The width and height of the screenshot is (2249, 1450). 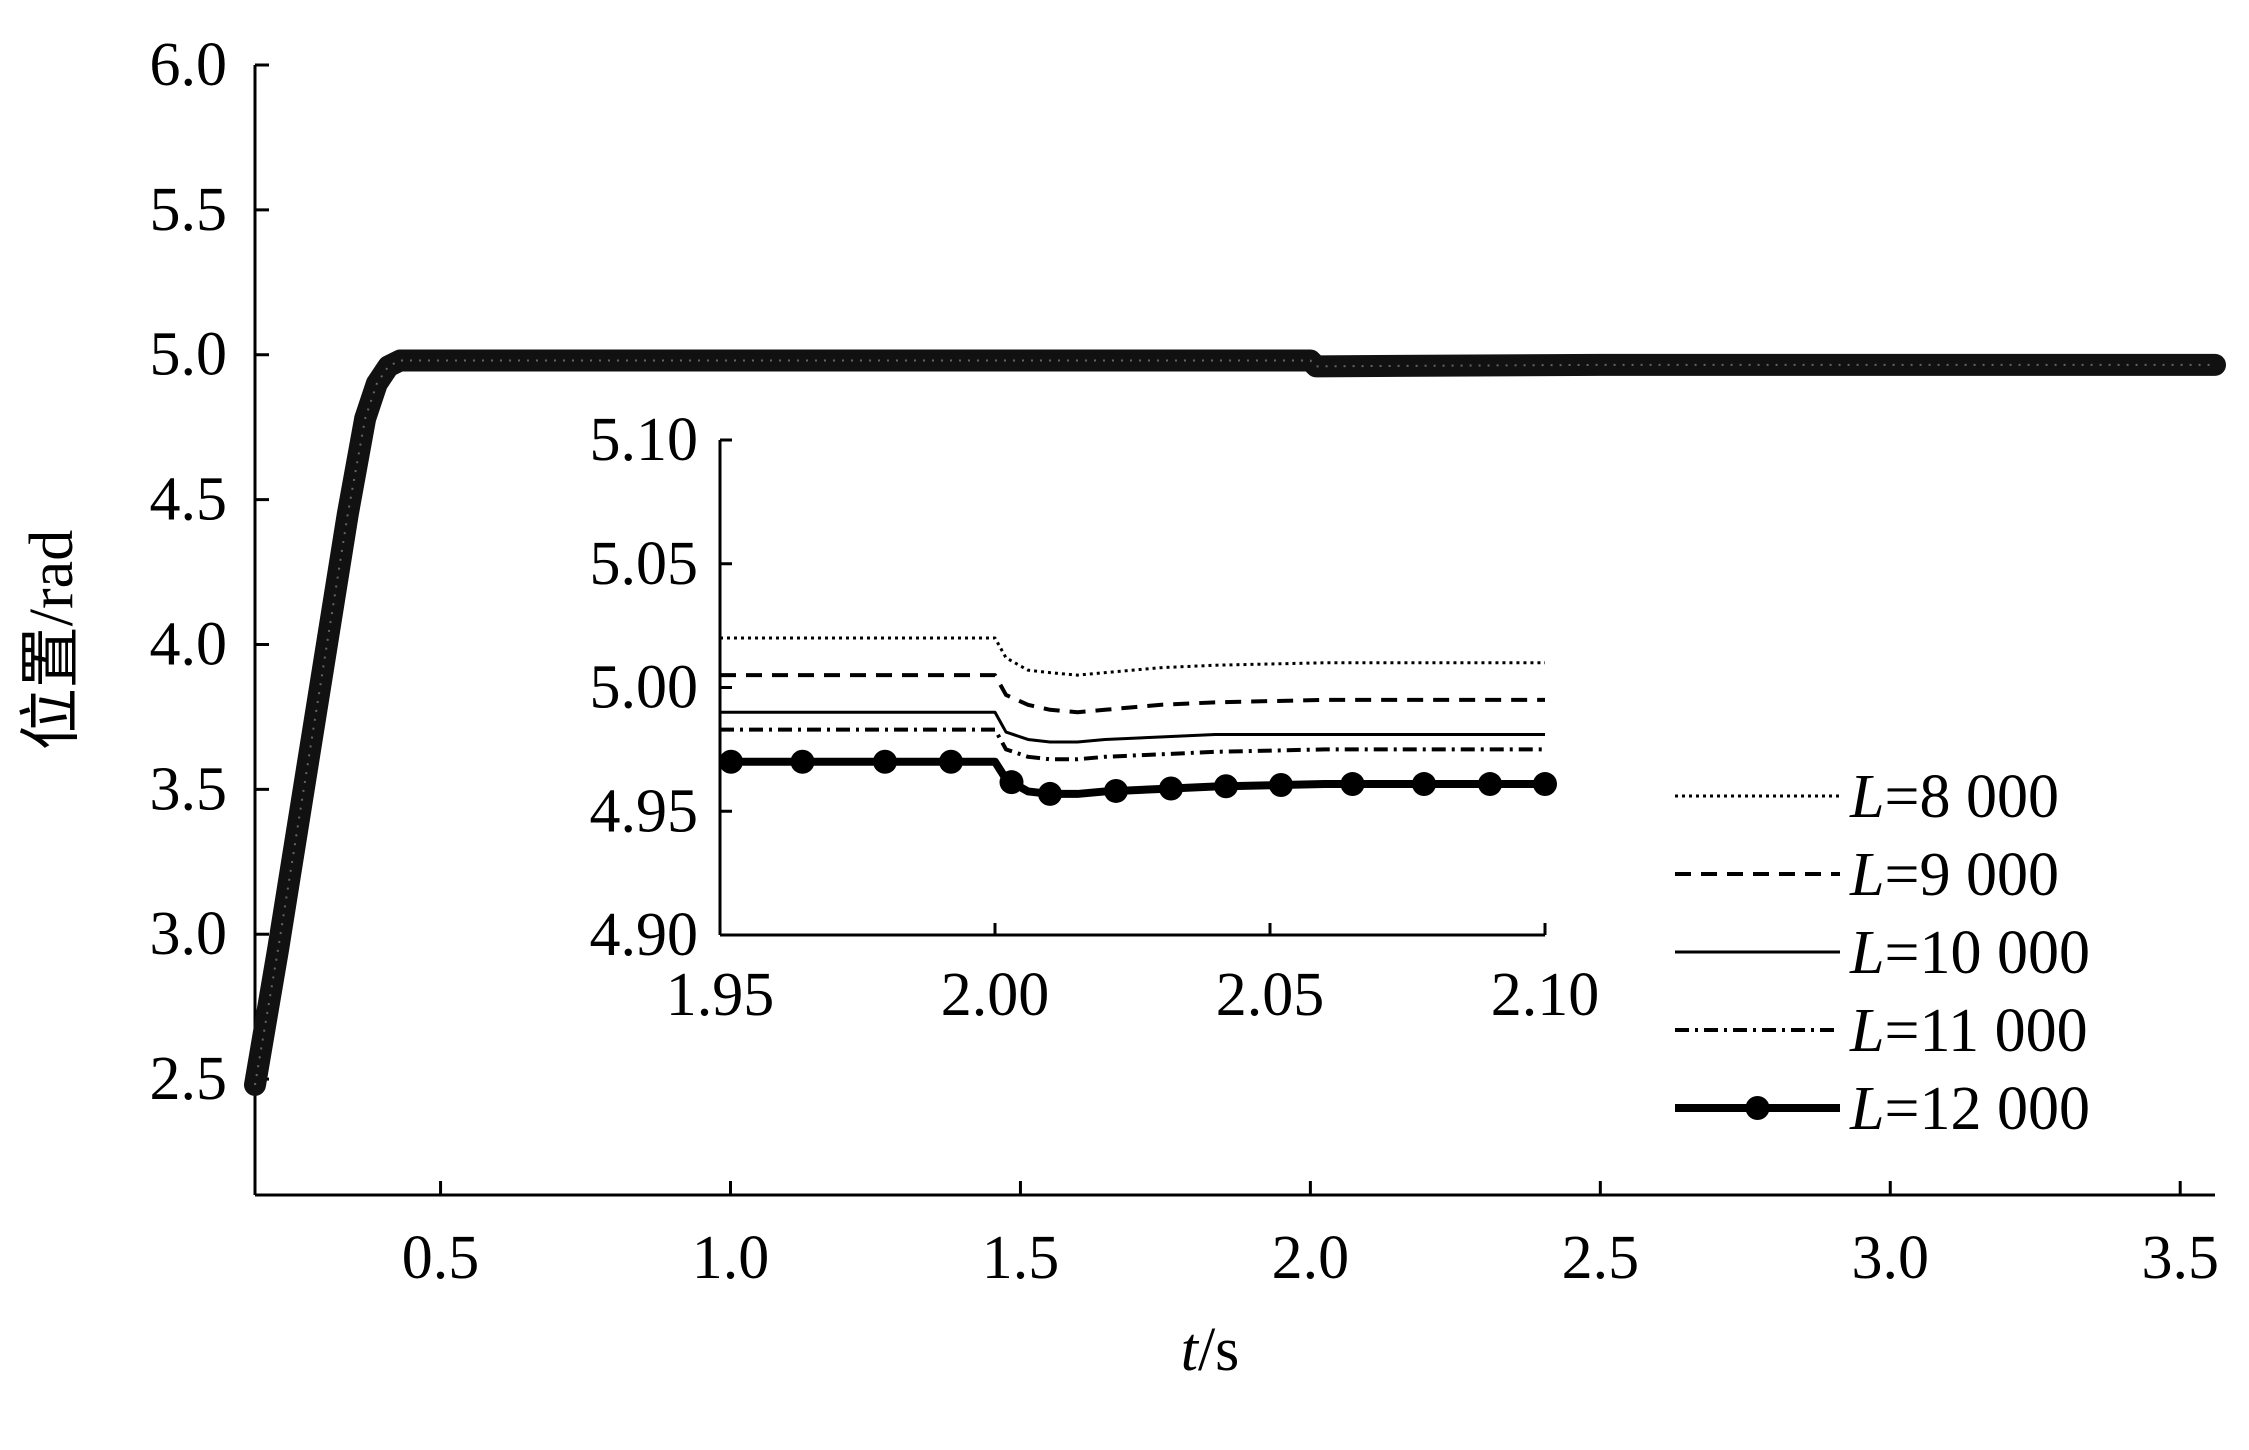 I want to click on legend-marker, so click(x=1757, y=1108).